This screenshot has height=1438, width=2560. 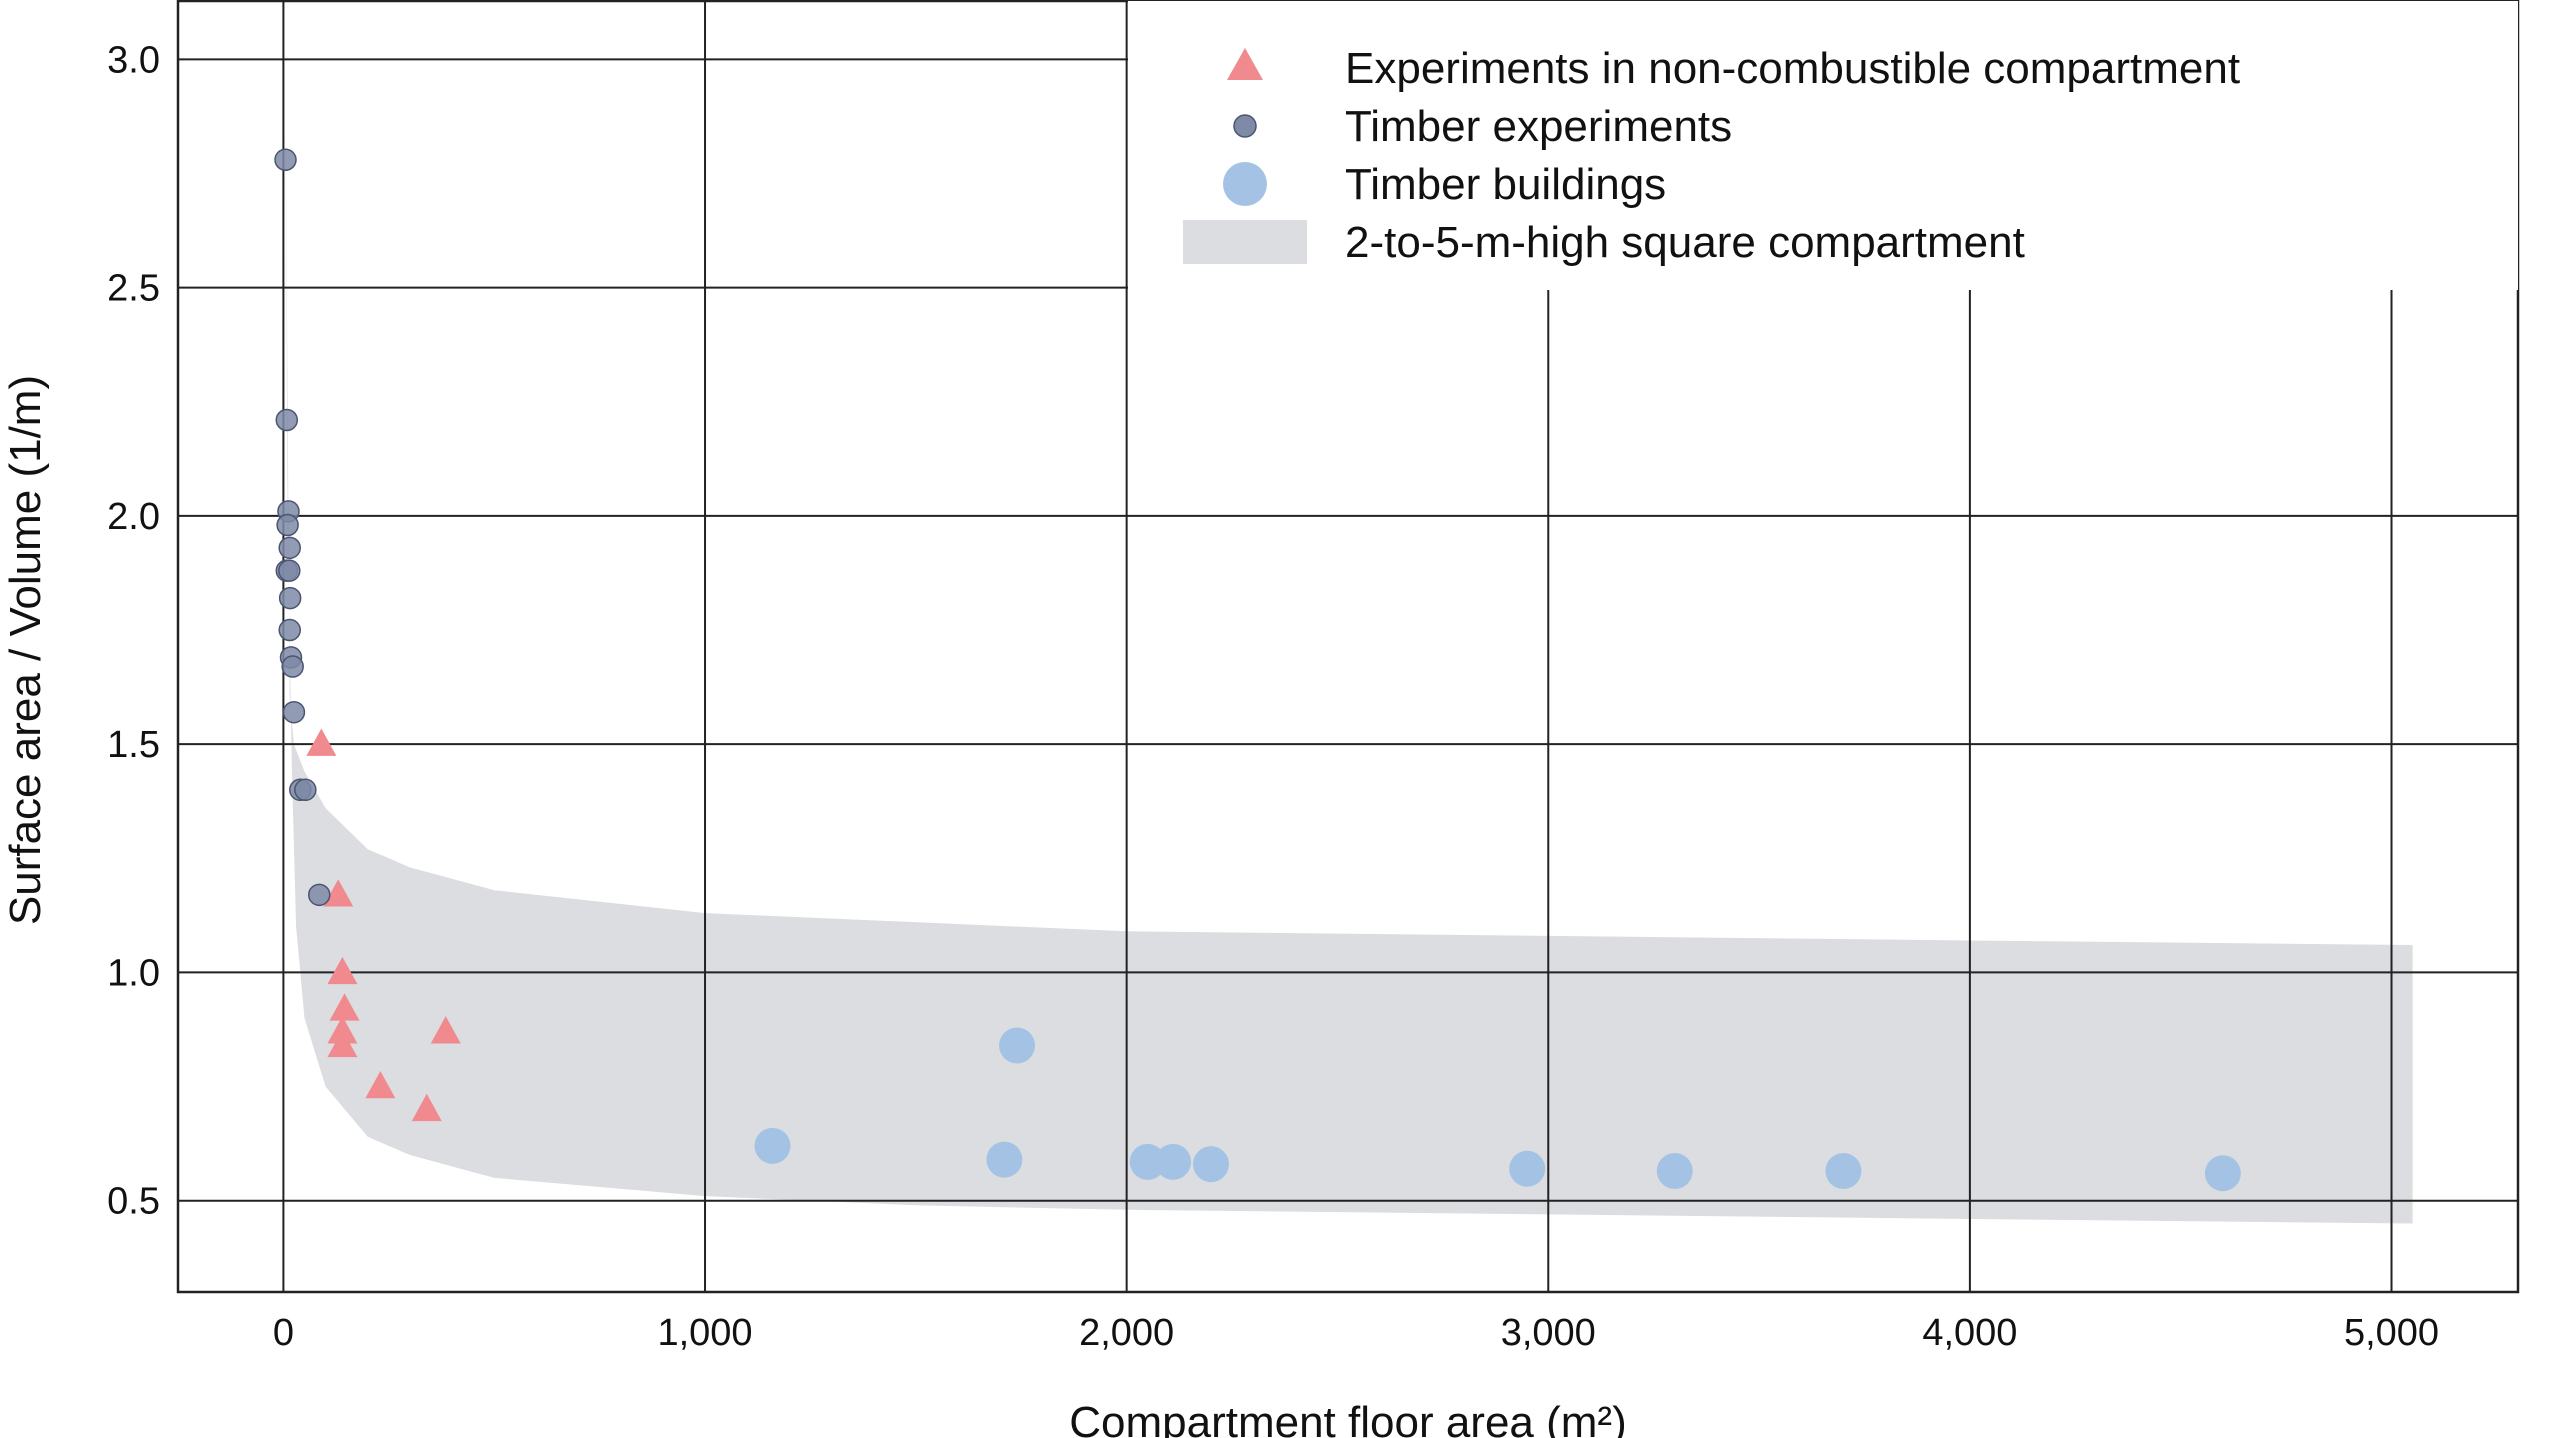 What do you see at coordinates (133, 973) in the screenshot?
I see `y-tick-label-1: 1.0` at bounding box center [133, 973].